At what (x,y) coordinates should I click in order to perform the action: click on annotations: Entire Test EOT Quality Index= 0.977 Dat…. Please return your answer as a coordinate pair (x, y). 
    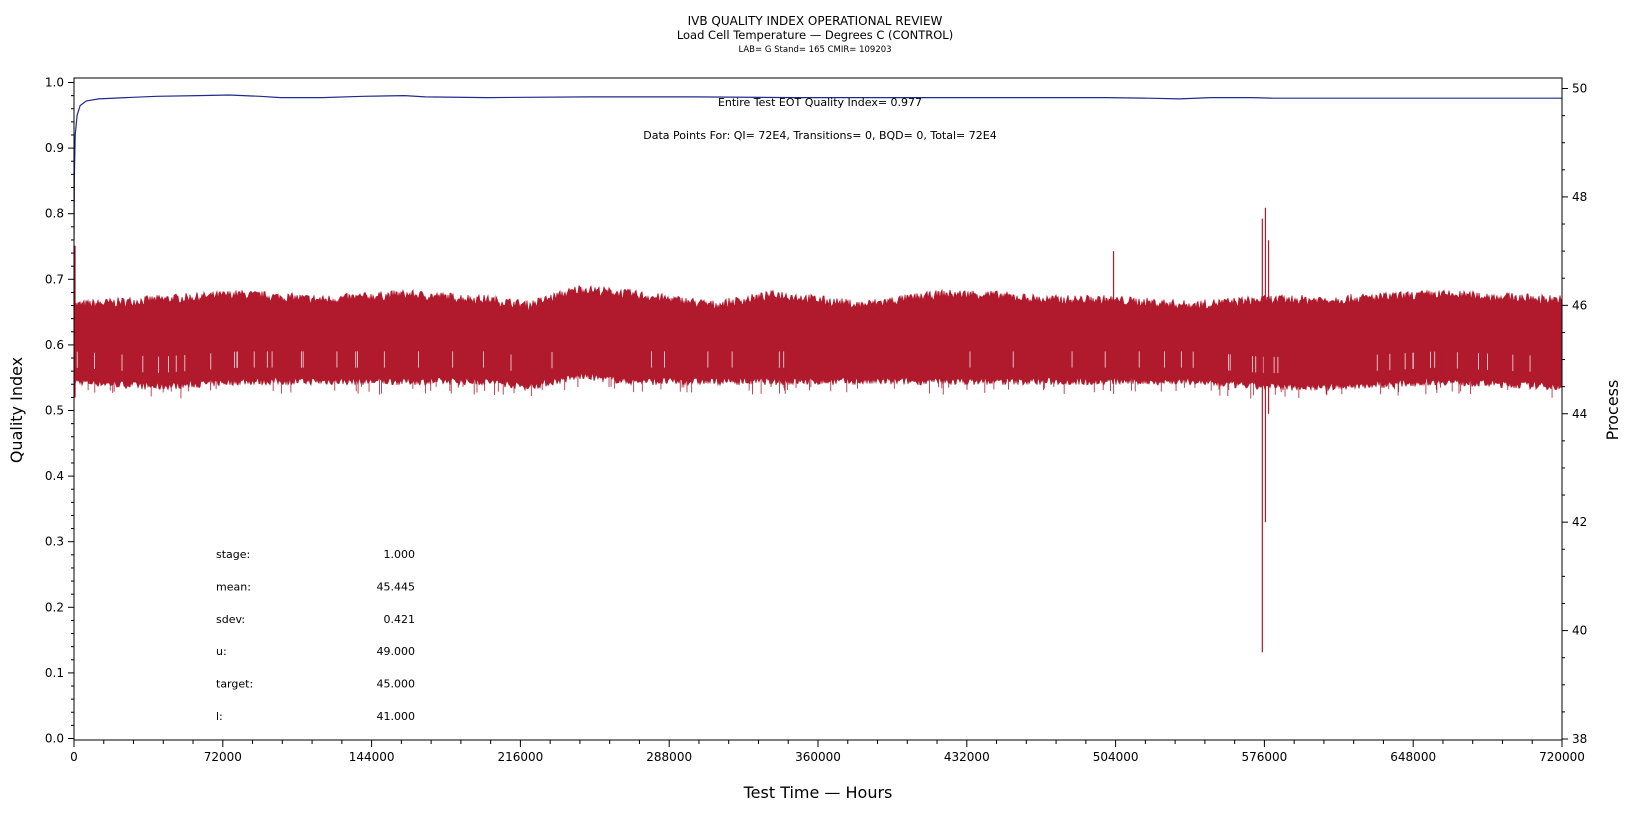
    Looking at the image, I should click on (819, 119).